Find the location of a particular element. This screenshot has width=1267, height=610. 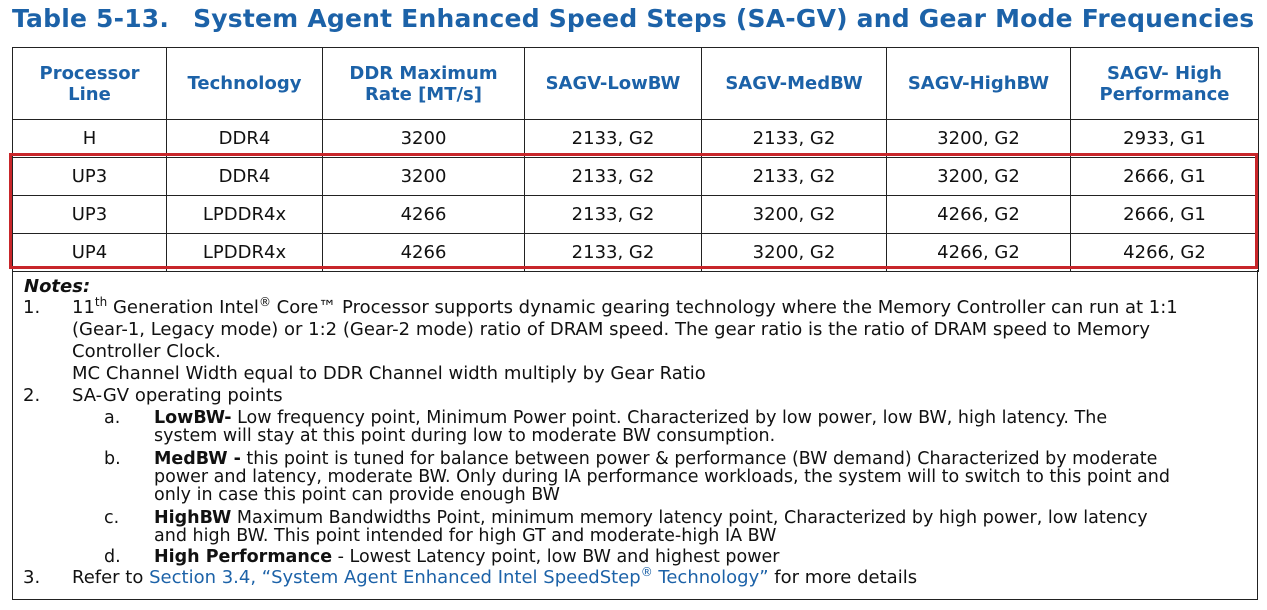

note-2c-letter: c. is located at coordinates (112, 518).